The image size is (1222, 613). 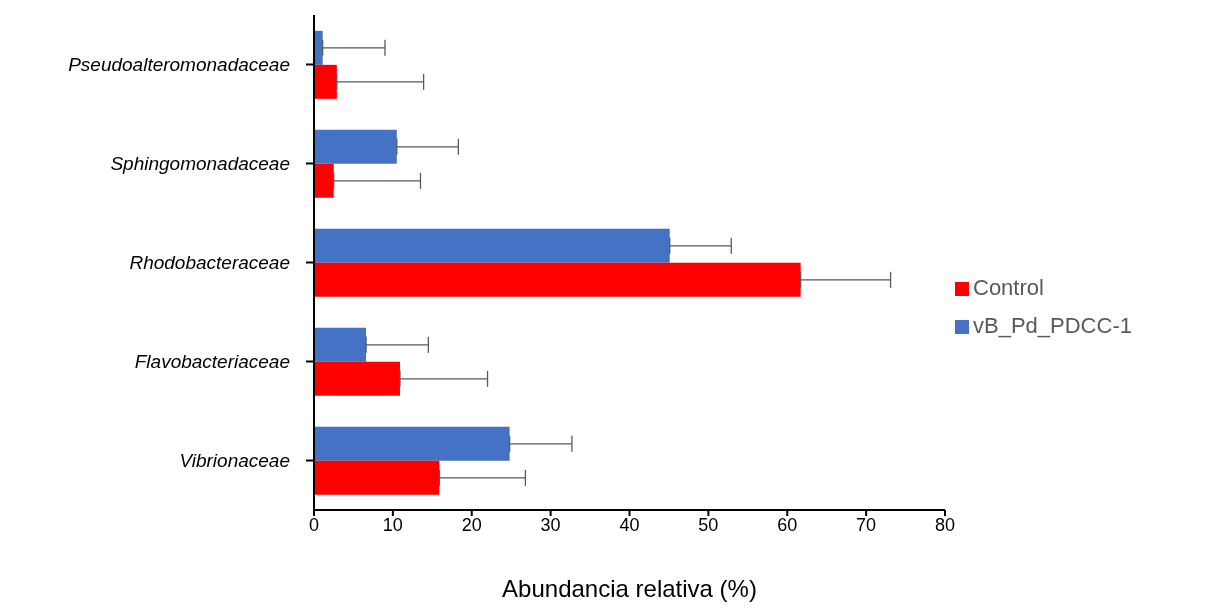 I want to click on x-tick-label: 70, so click(x=866, y=524).